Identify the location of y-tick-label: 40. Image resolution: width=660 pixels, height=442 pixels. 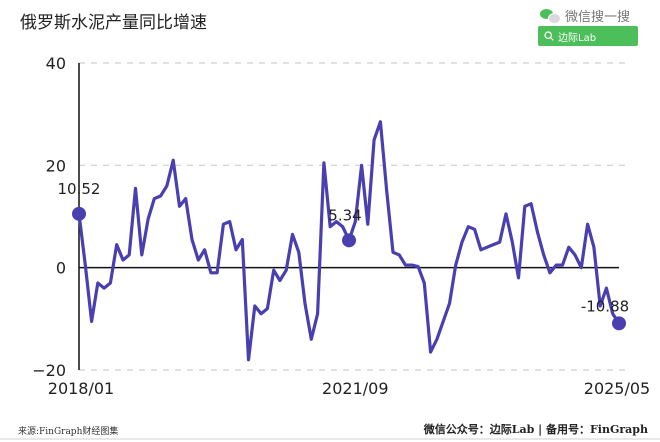
(56, 63).